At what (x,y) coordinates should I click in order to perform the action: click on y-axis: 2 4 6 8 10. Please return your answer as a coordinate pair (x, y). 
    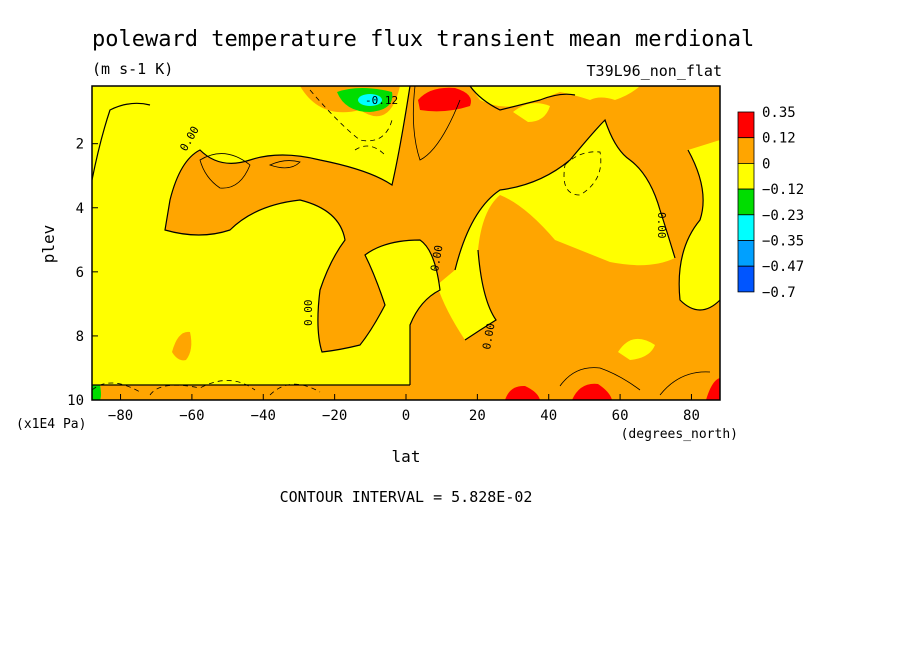
    Looking at the image, I should click on (82, 273).